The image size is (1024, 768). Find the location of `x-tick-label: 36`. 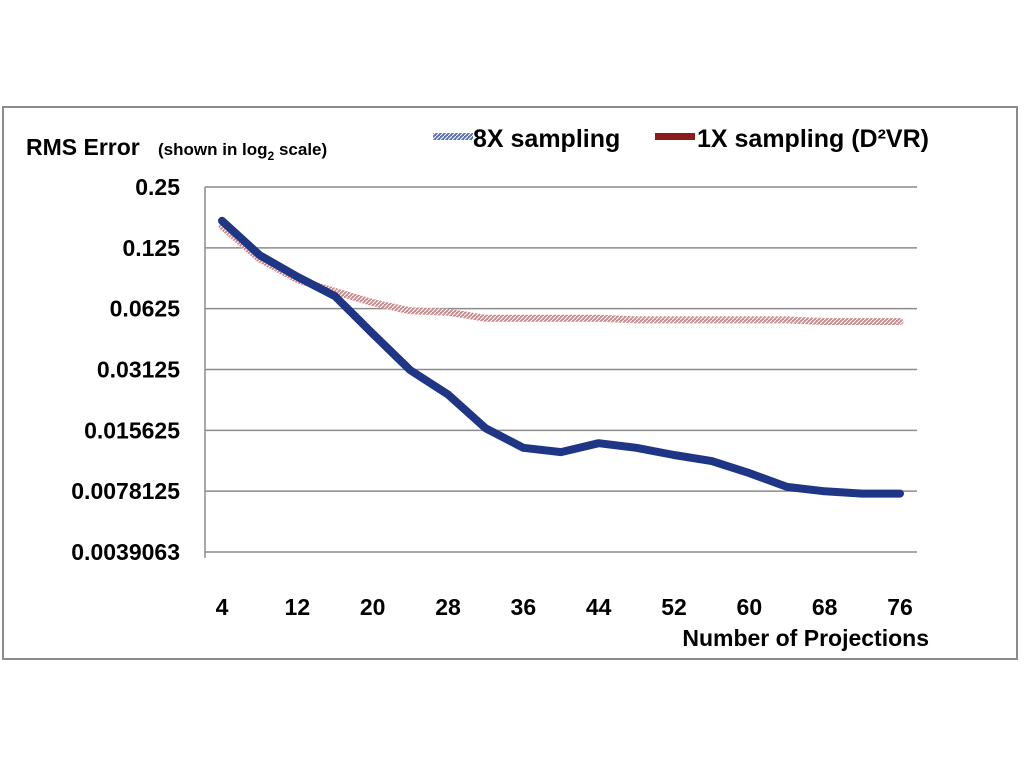

x-tick-label: 36 is located at coordinates (524, 607).